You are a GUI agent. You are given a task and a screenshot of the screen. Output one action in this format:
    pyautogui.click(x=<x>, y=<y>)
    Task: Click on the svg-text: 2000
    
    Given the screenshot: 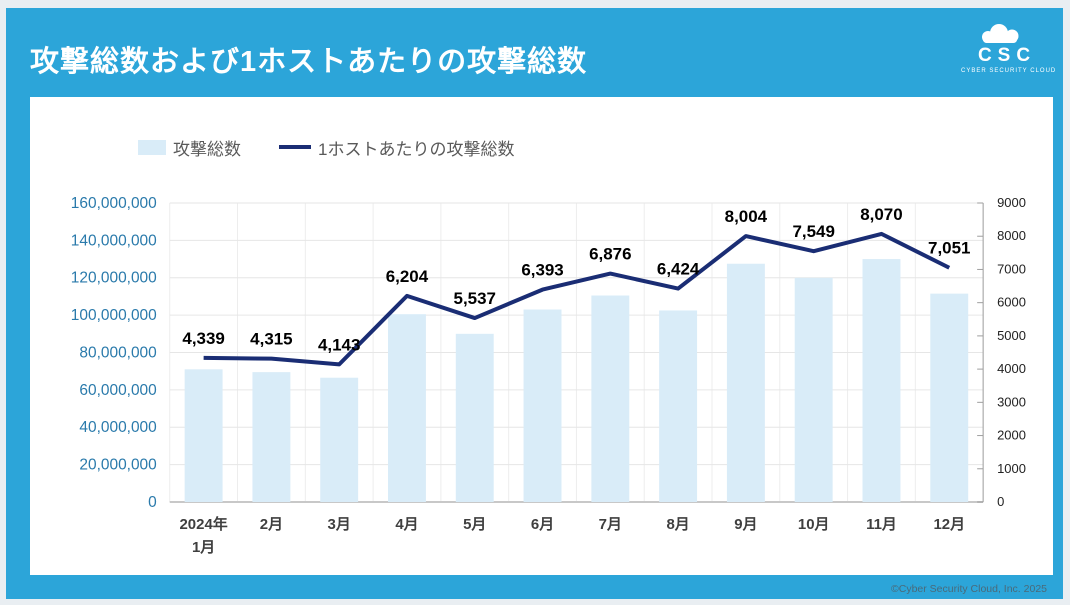 What is the action you would take?
    pyautogui.click(x=1011, y=435)
    